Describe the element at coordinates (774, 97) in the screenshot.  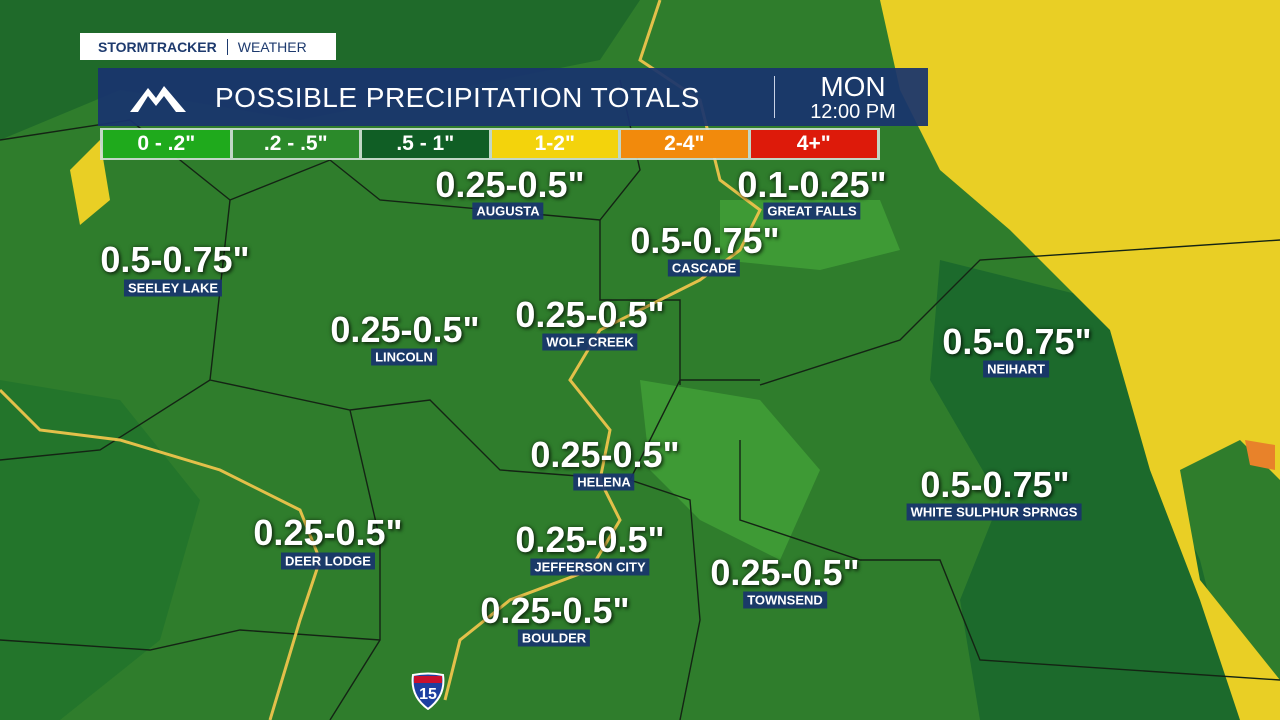
I see `header-divider` at that location.